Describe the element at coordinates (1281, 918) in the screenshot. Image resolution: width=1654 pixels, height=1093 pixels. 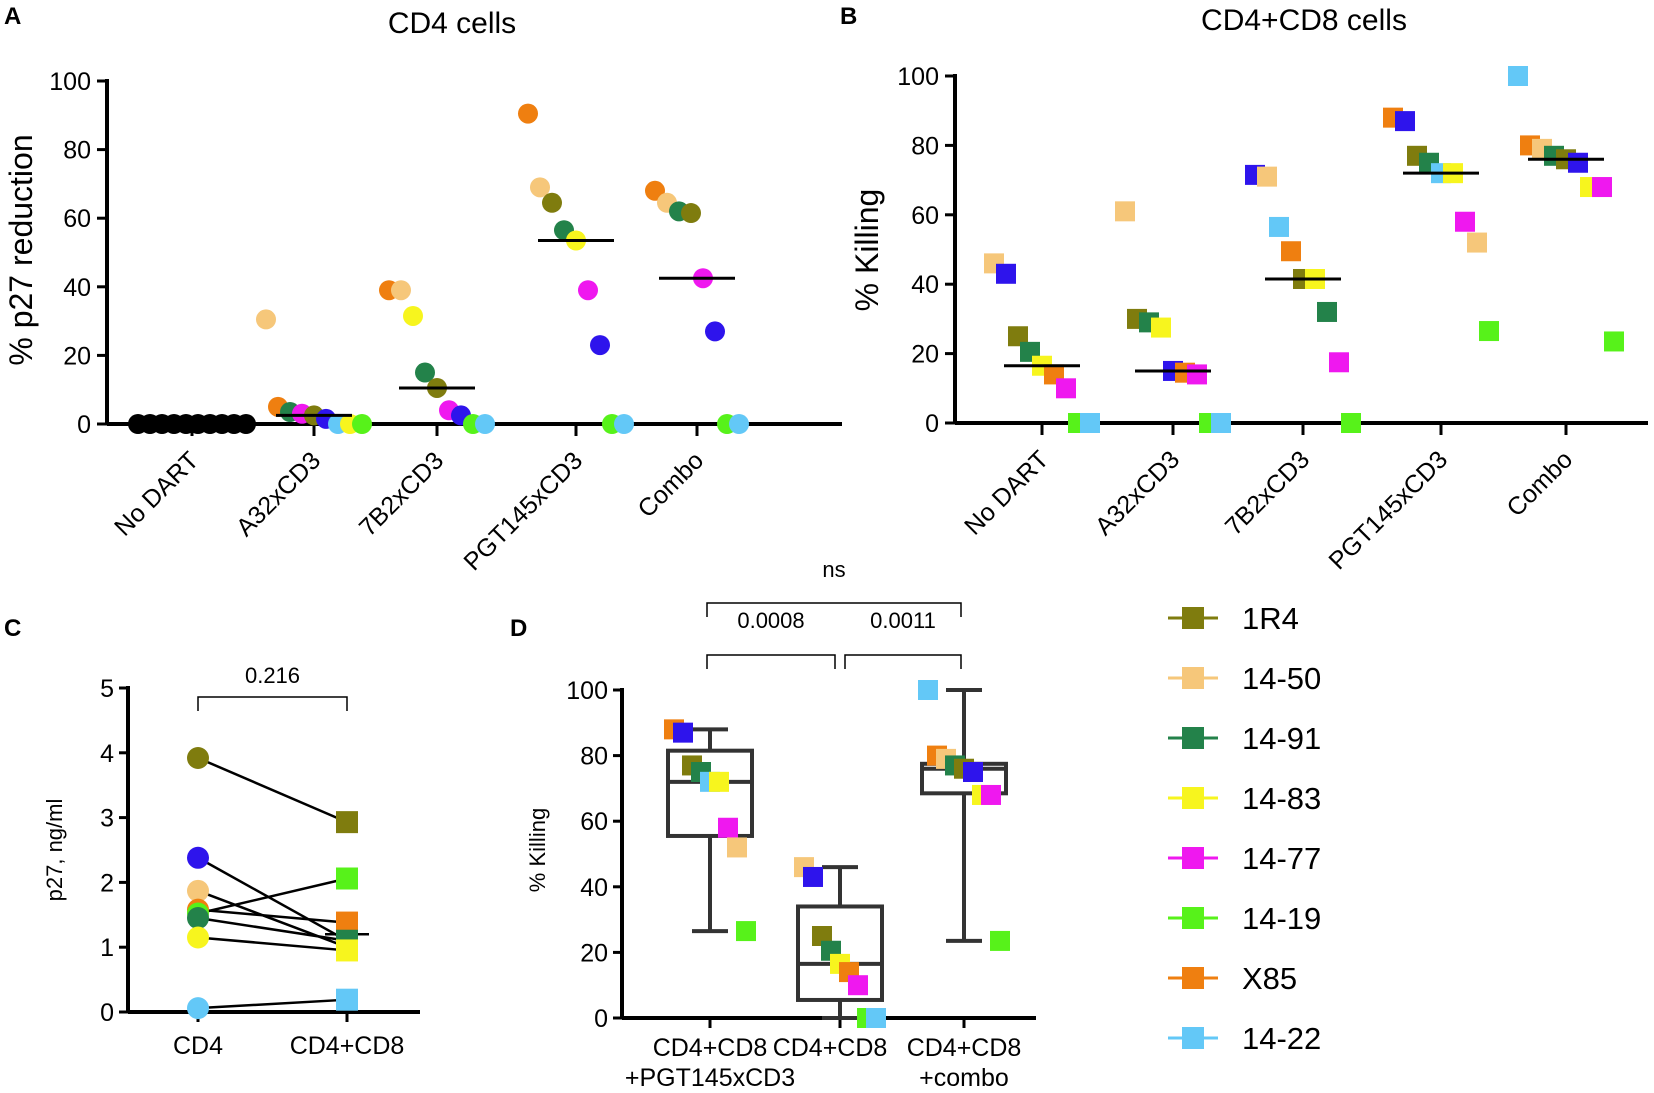
I see `legend-label: 14-19` at that location.